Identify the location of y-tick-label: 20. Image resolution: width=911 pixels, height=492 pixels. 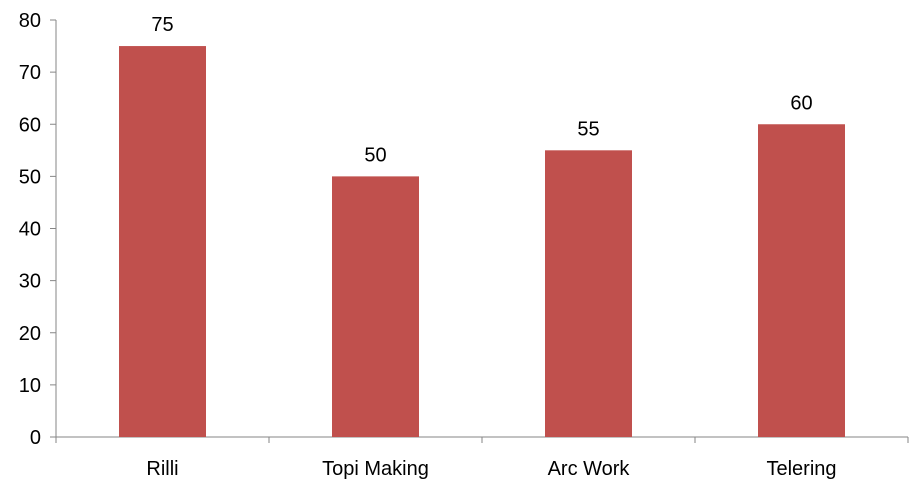
(30, 334).